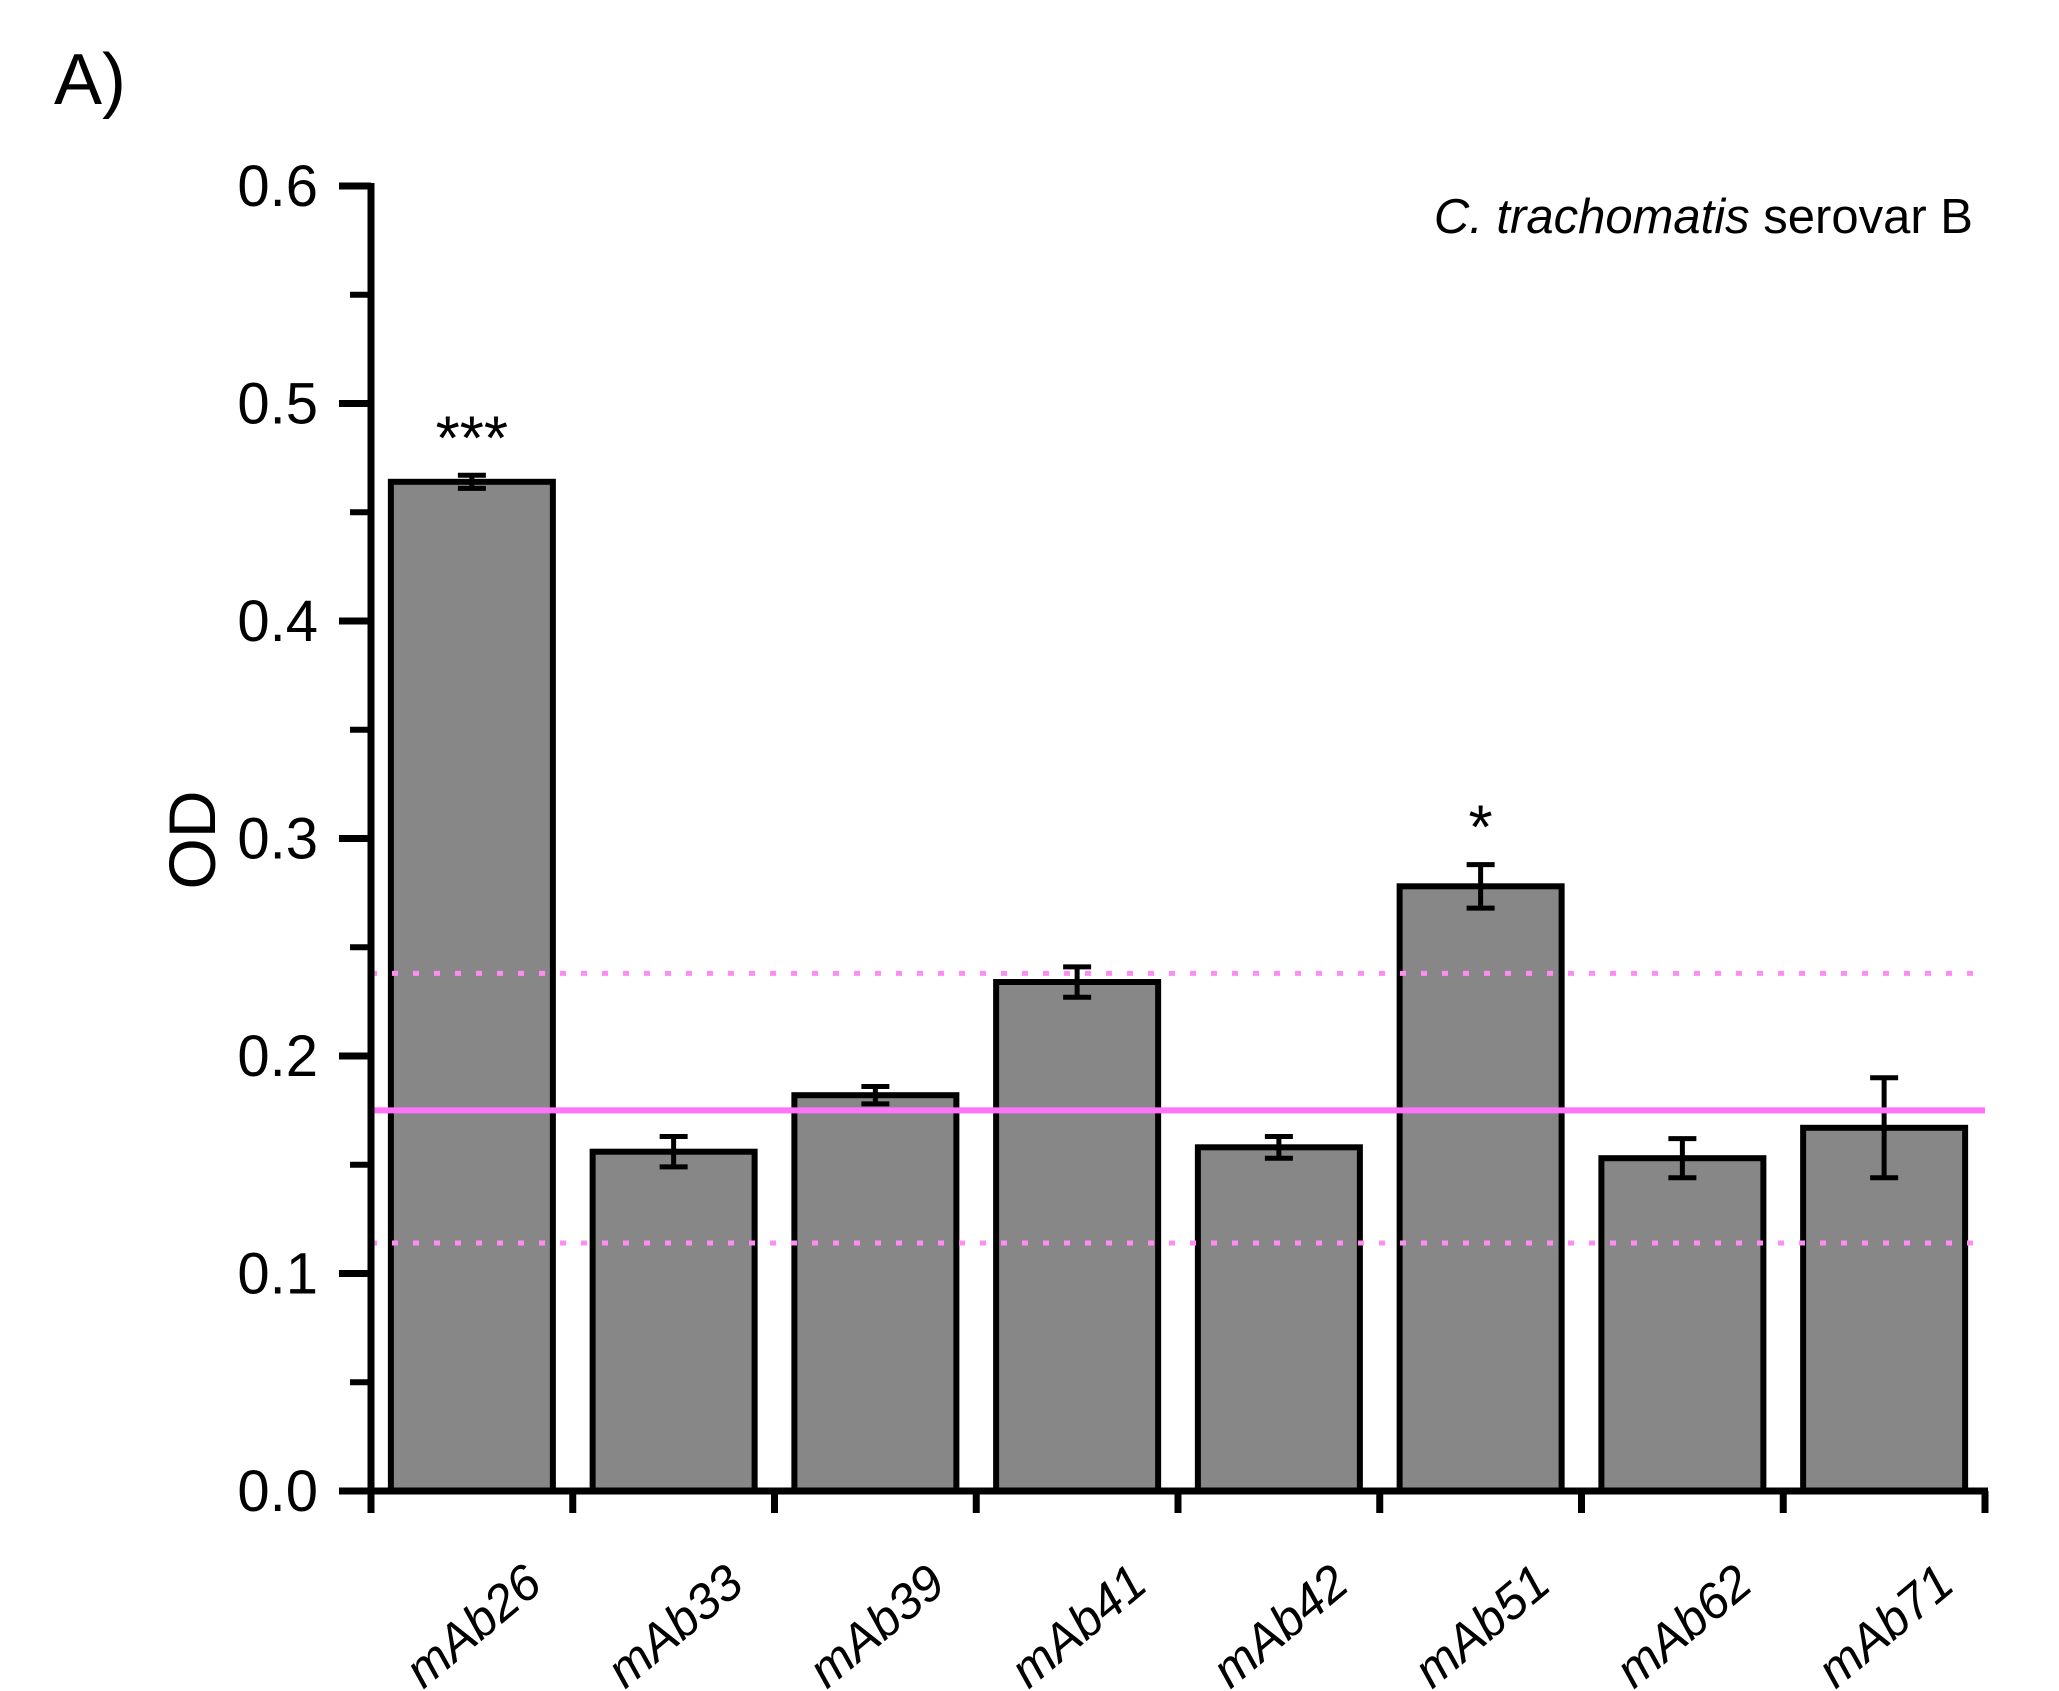 Image resolution: width=2059 pixels, height=1691 pixels. Describe the element at coordinates (1861, 217) in the screenshot. I see `chart-title-rest: serovar B` at that location.